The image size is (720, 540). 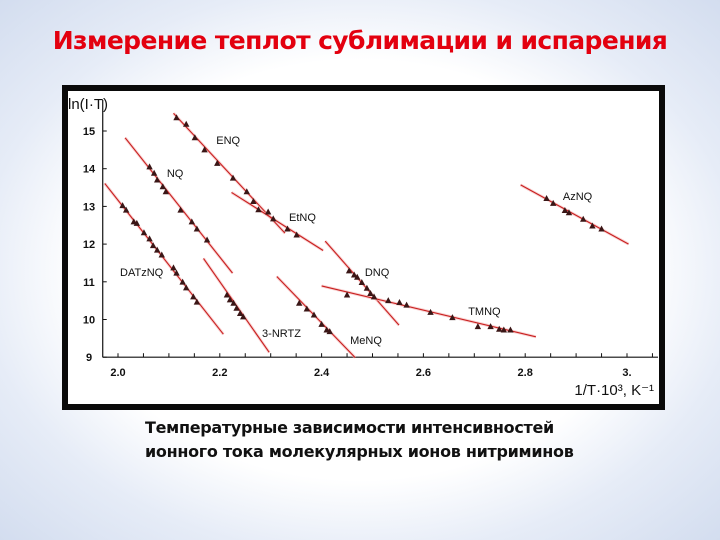 What do you see at coordinates (89, 207) in the screenshot?
I see `y-tick-label: 13` at bounding box center [89, 207].